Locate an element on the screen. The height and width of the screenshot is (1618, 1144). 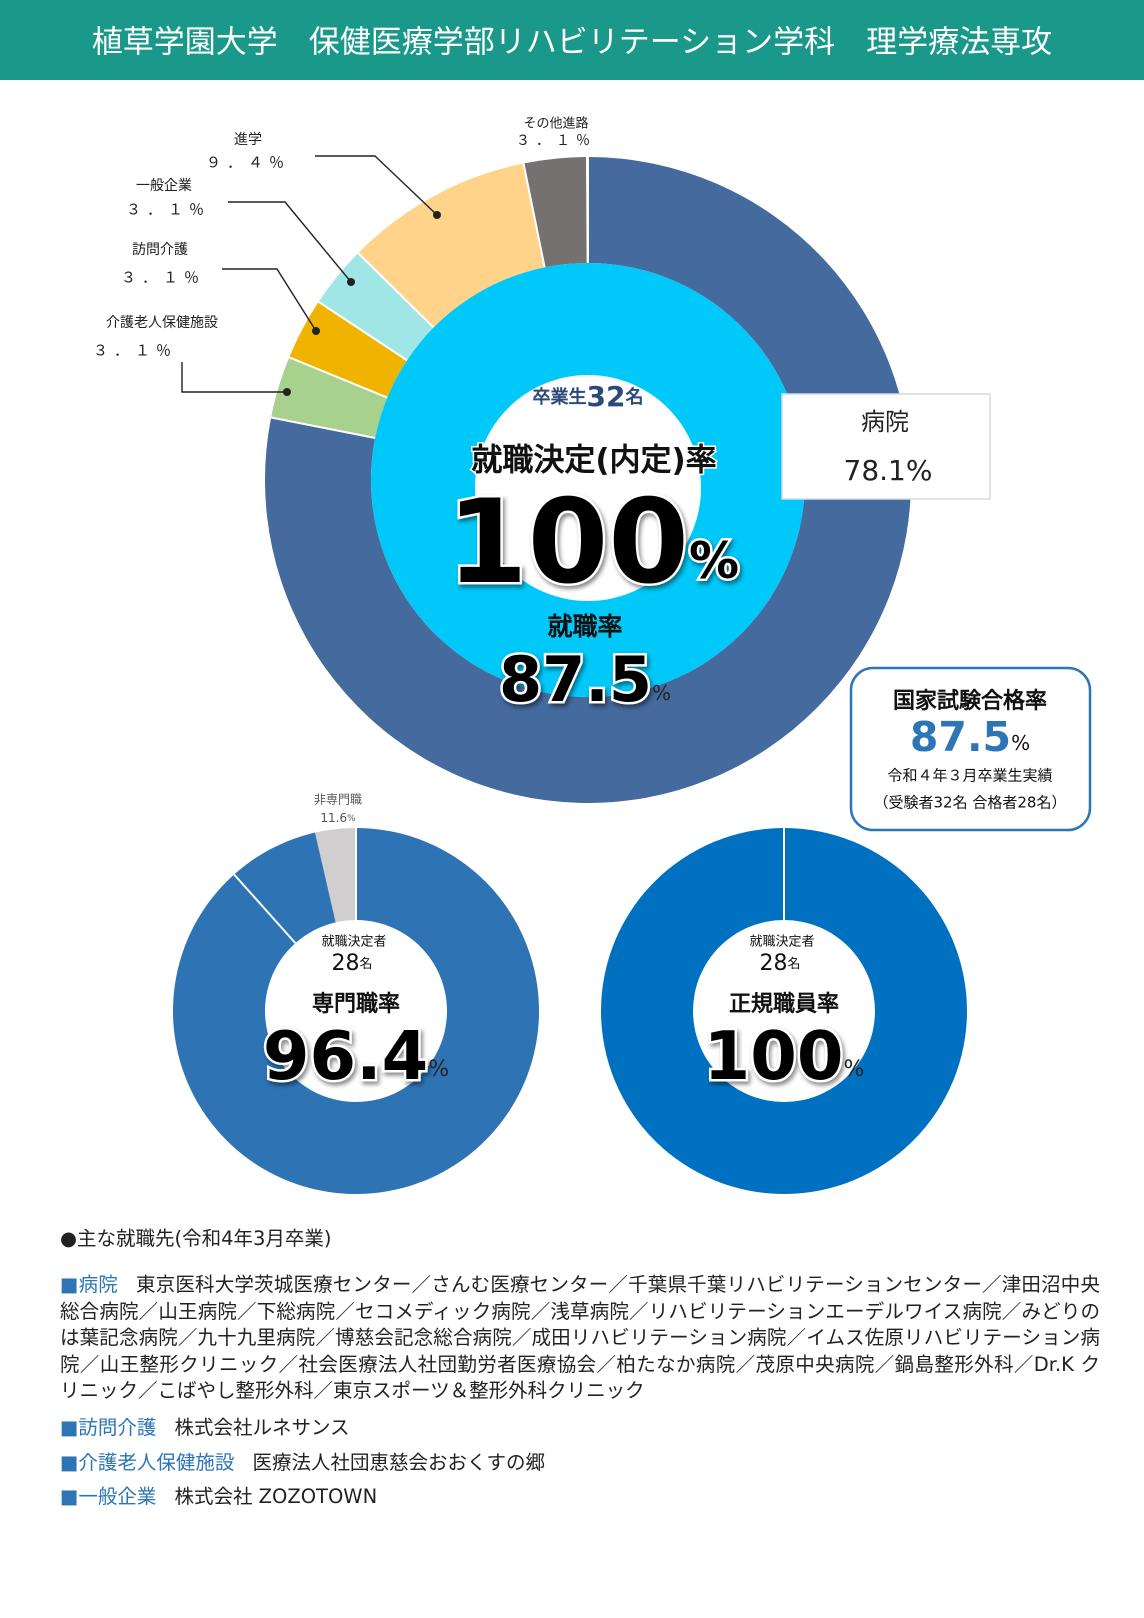
offer-rate-unit: % is located at coordinates (714, 561).